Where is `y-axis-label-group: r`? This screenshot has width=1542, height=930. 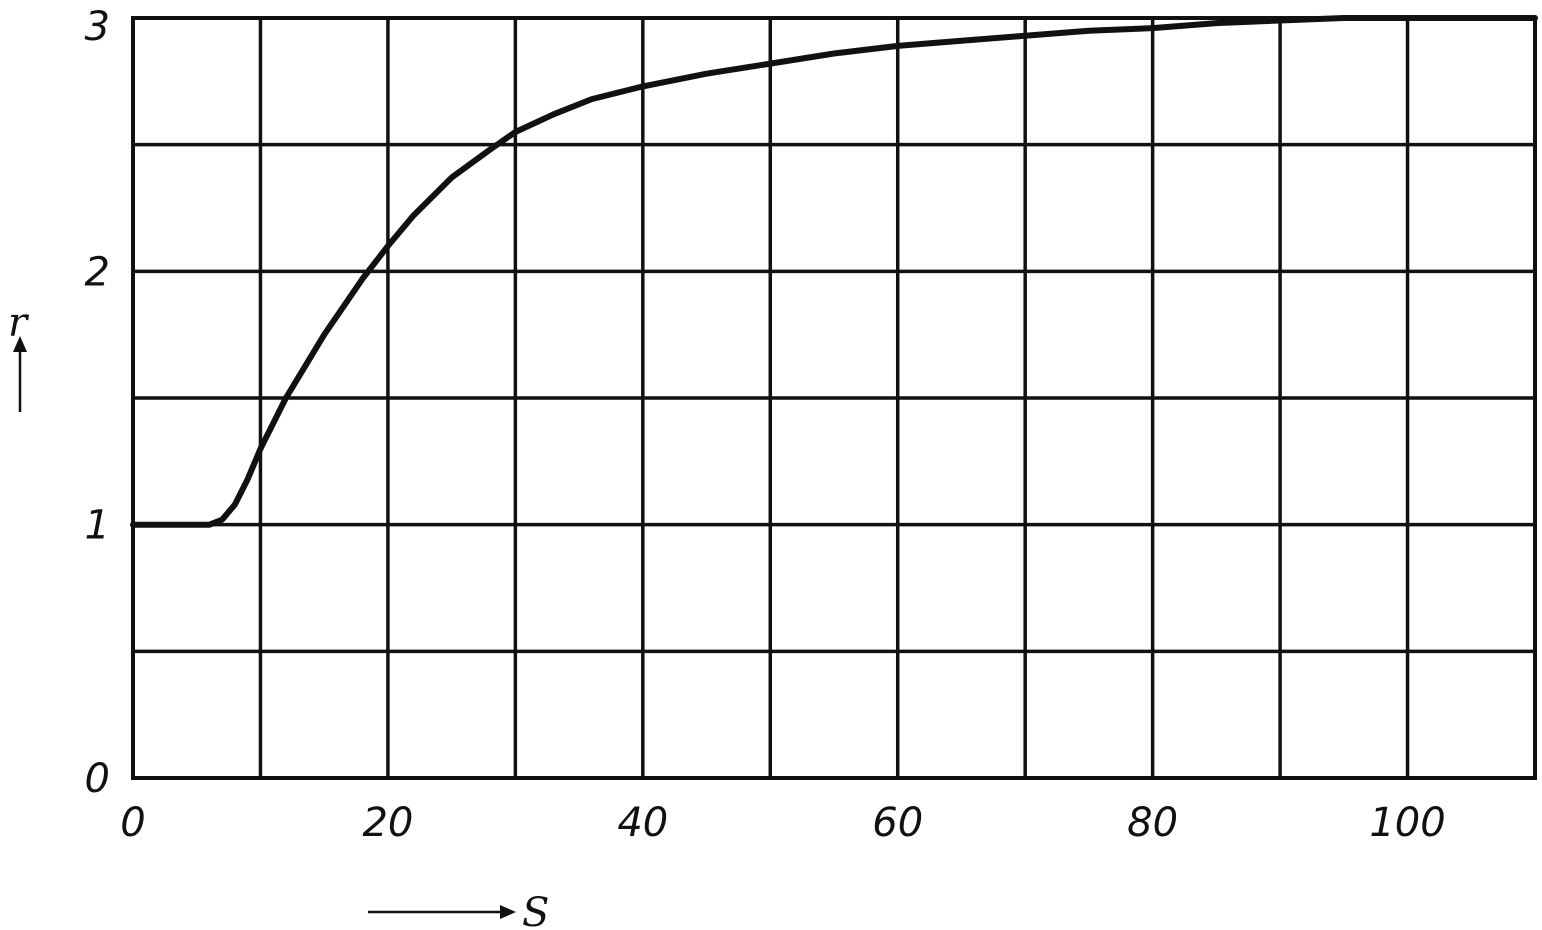
y-axis-label-group: r is located at coordinates (19, 356).